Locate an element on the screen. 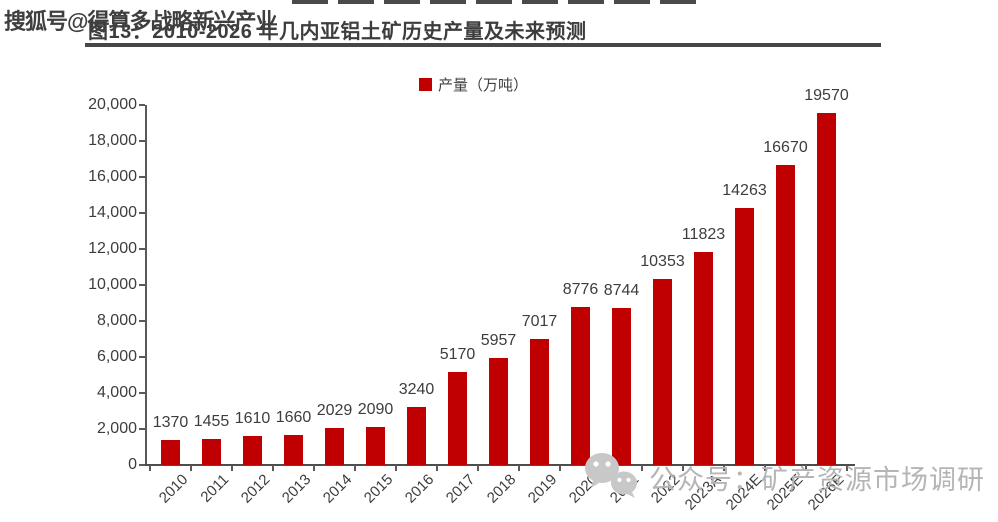  legend-color-swatch is located at coordinates (425, 84).